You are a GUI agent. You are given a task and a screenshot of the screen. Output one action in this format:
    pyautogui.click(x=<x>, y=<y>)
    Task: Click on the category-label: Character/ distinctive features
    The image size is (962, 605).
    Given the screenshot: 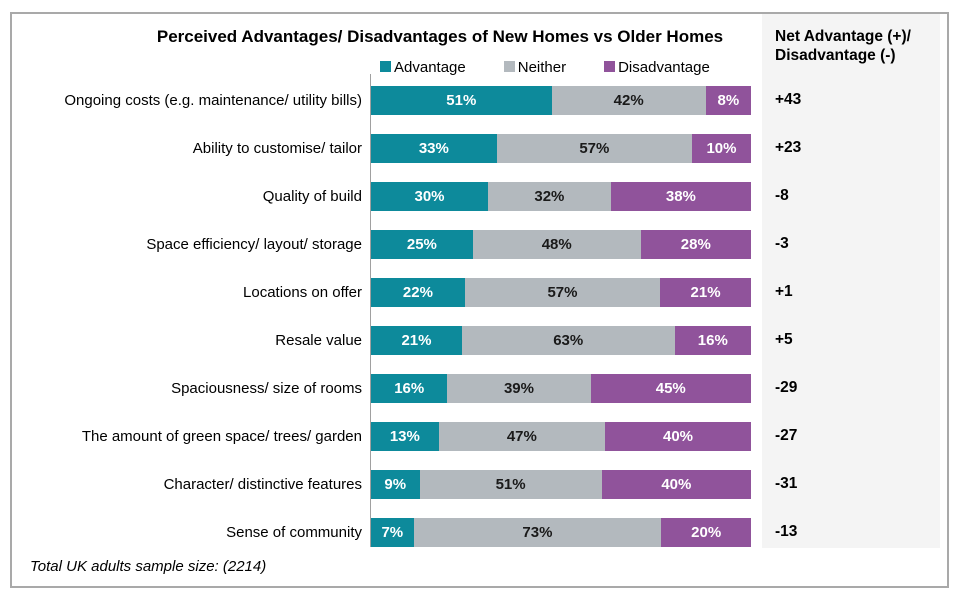 What is the action you would take?
    pyautogui.click(x=262, y=484)
    